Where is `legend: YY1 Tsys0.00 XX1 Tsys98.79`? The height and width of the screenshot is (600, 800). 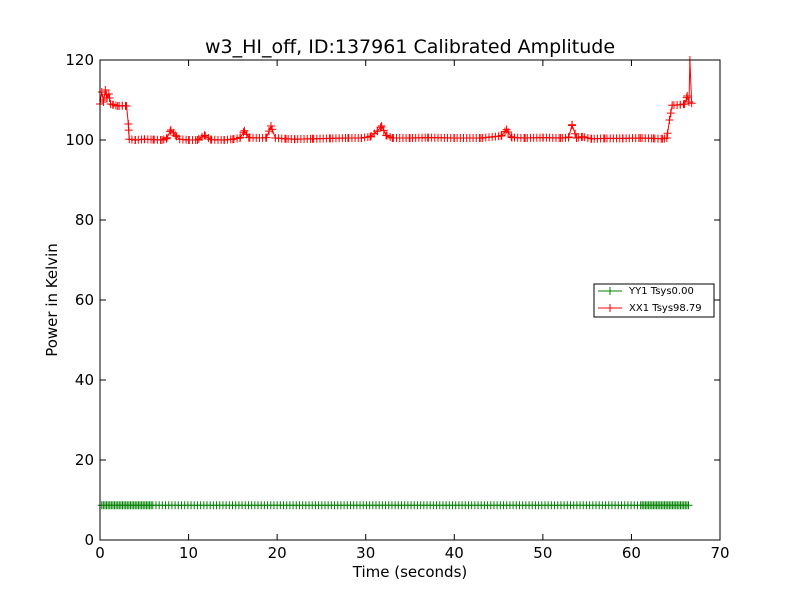 legend: YY1 Tsys0.00 XX1 Tsys98.79 is located at coordinates (654, 300).